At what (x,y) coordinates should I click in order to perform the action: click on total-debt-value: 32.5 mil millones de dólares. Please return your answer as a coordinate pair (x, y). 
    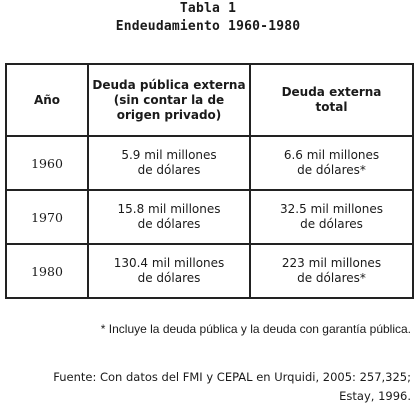
    Looking at the image, I should click on (331, 216).